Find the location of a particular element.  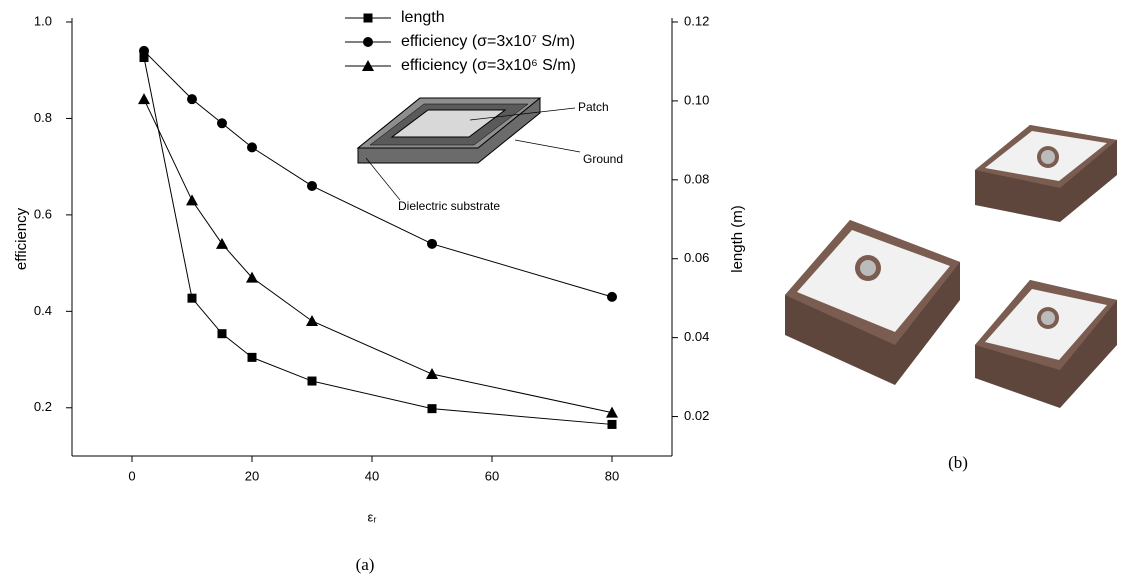

inset-diagram is located at coordinates (468, 149).